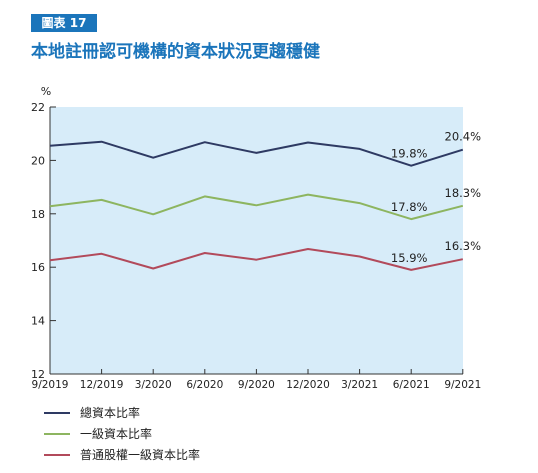  I want to click on x-tick-label: 9/2019, so click(50, 385).